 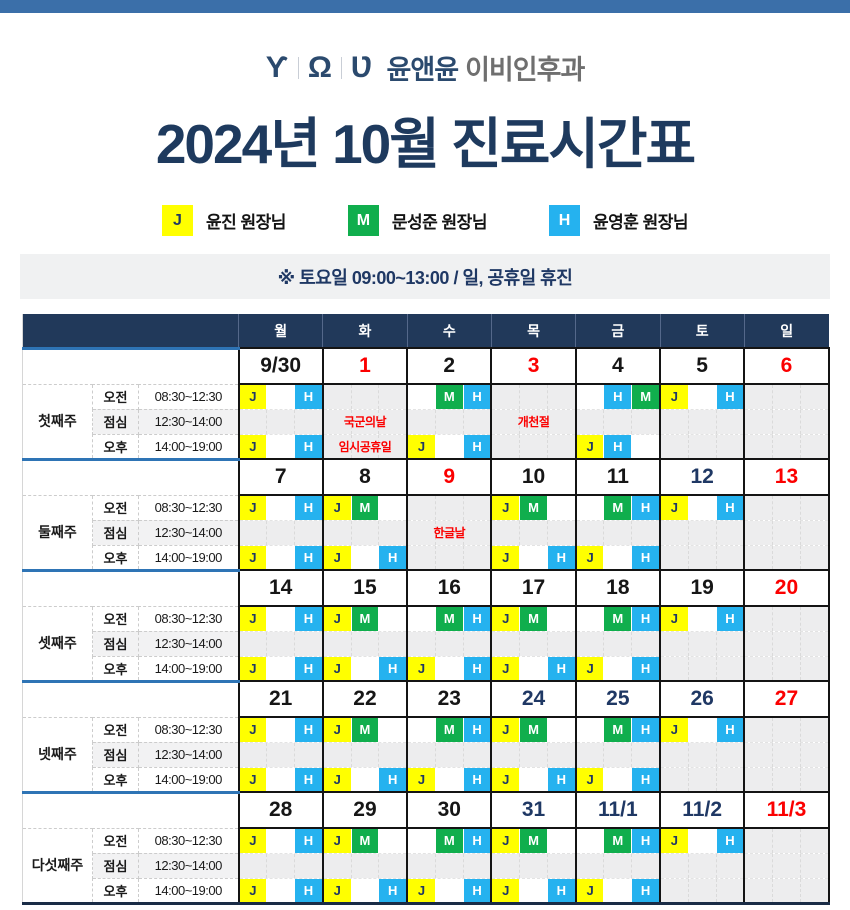 What do you see at coordinates (449, 699) in the screenshot?
I see `date-cell: 23` at bounding box center [449, 699].